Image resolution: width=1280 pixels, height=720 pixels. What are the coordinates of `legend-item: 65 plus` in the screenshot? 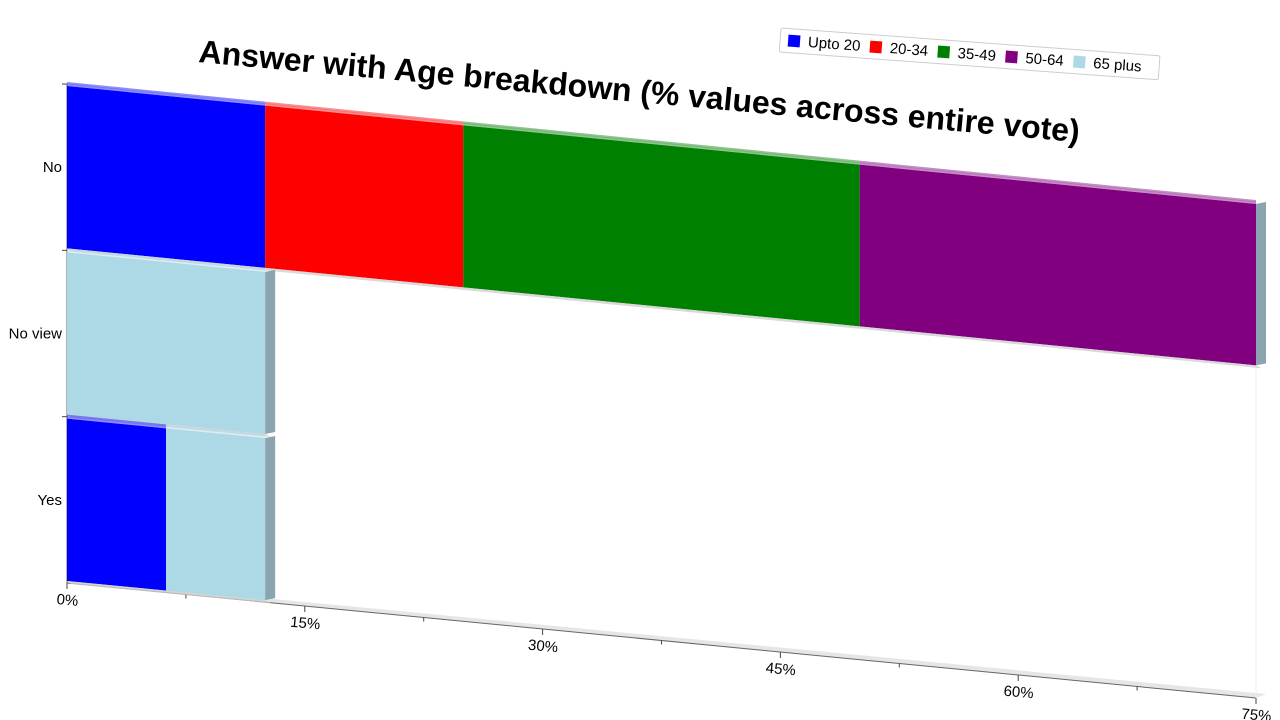 It's located at (1107, 65).